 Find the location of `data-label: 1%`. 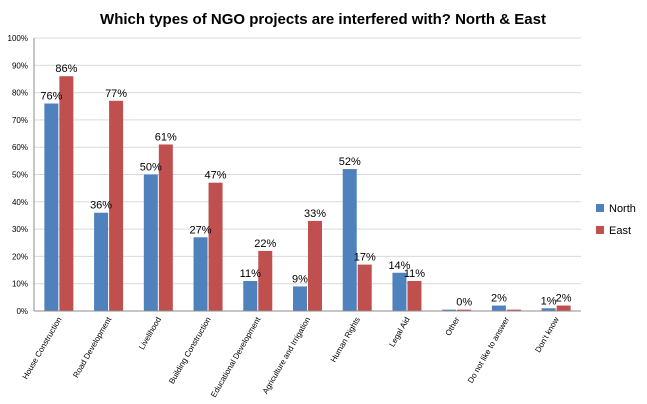

data-label: 1% is located at coordinates (549, 301).